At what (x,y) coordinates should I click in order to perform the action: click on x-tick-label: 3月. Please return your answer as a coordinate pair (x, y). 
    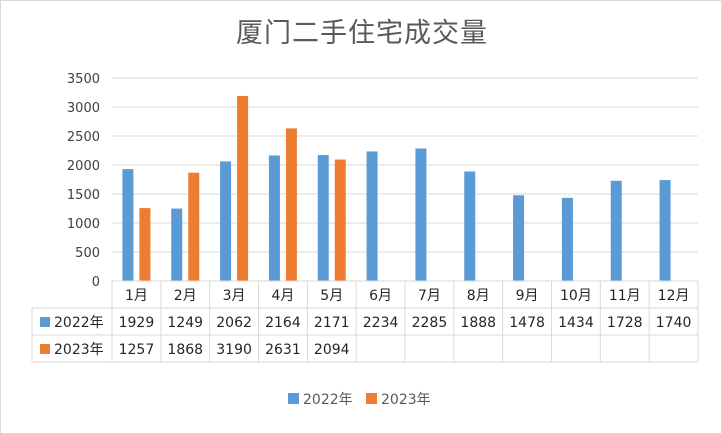
    Looking at the image, I should click on (234, 296).